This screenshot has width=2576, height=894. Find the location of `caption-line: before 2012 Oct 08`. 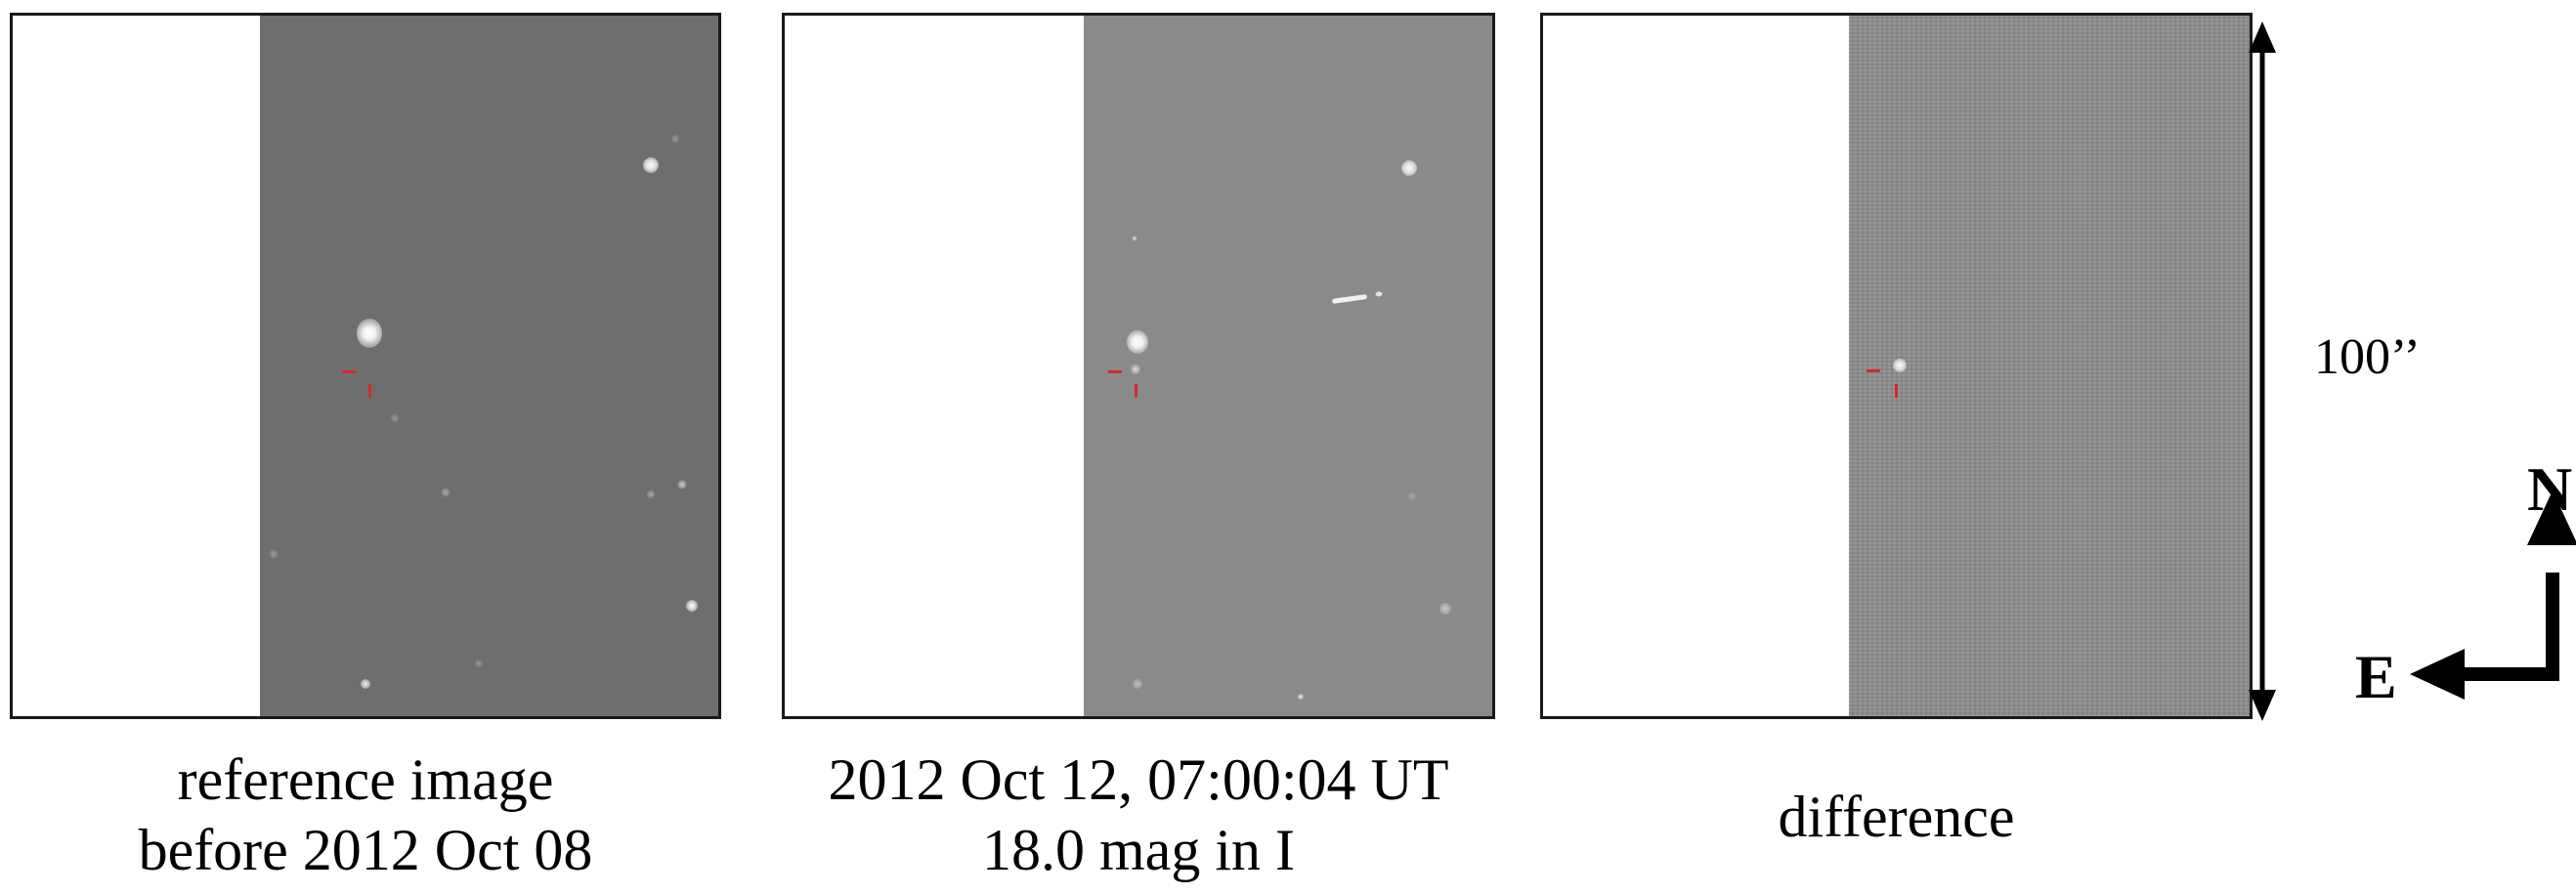

caption-line: before 2012 Oct 08 is located at coordinates (365, 850).